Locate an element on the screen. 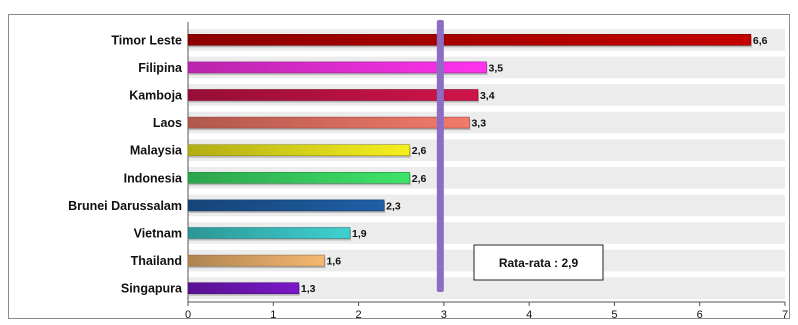 This screenshot has width=798, height=325. x-tick-label: 7 is located at coordinates (785, 315).